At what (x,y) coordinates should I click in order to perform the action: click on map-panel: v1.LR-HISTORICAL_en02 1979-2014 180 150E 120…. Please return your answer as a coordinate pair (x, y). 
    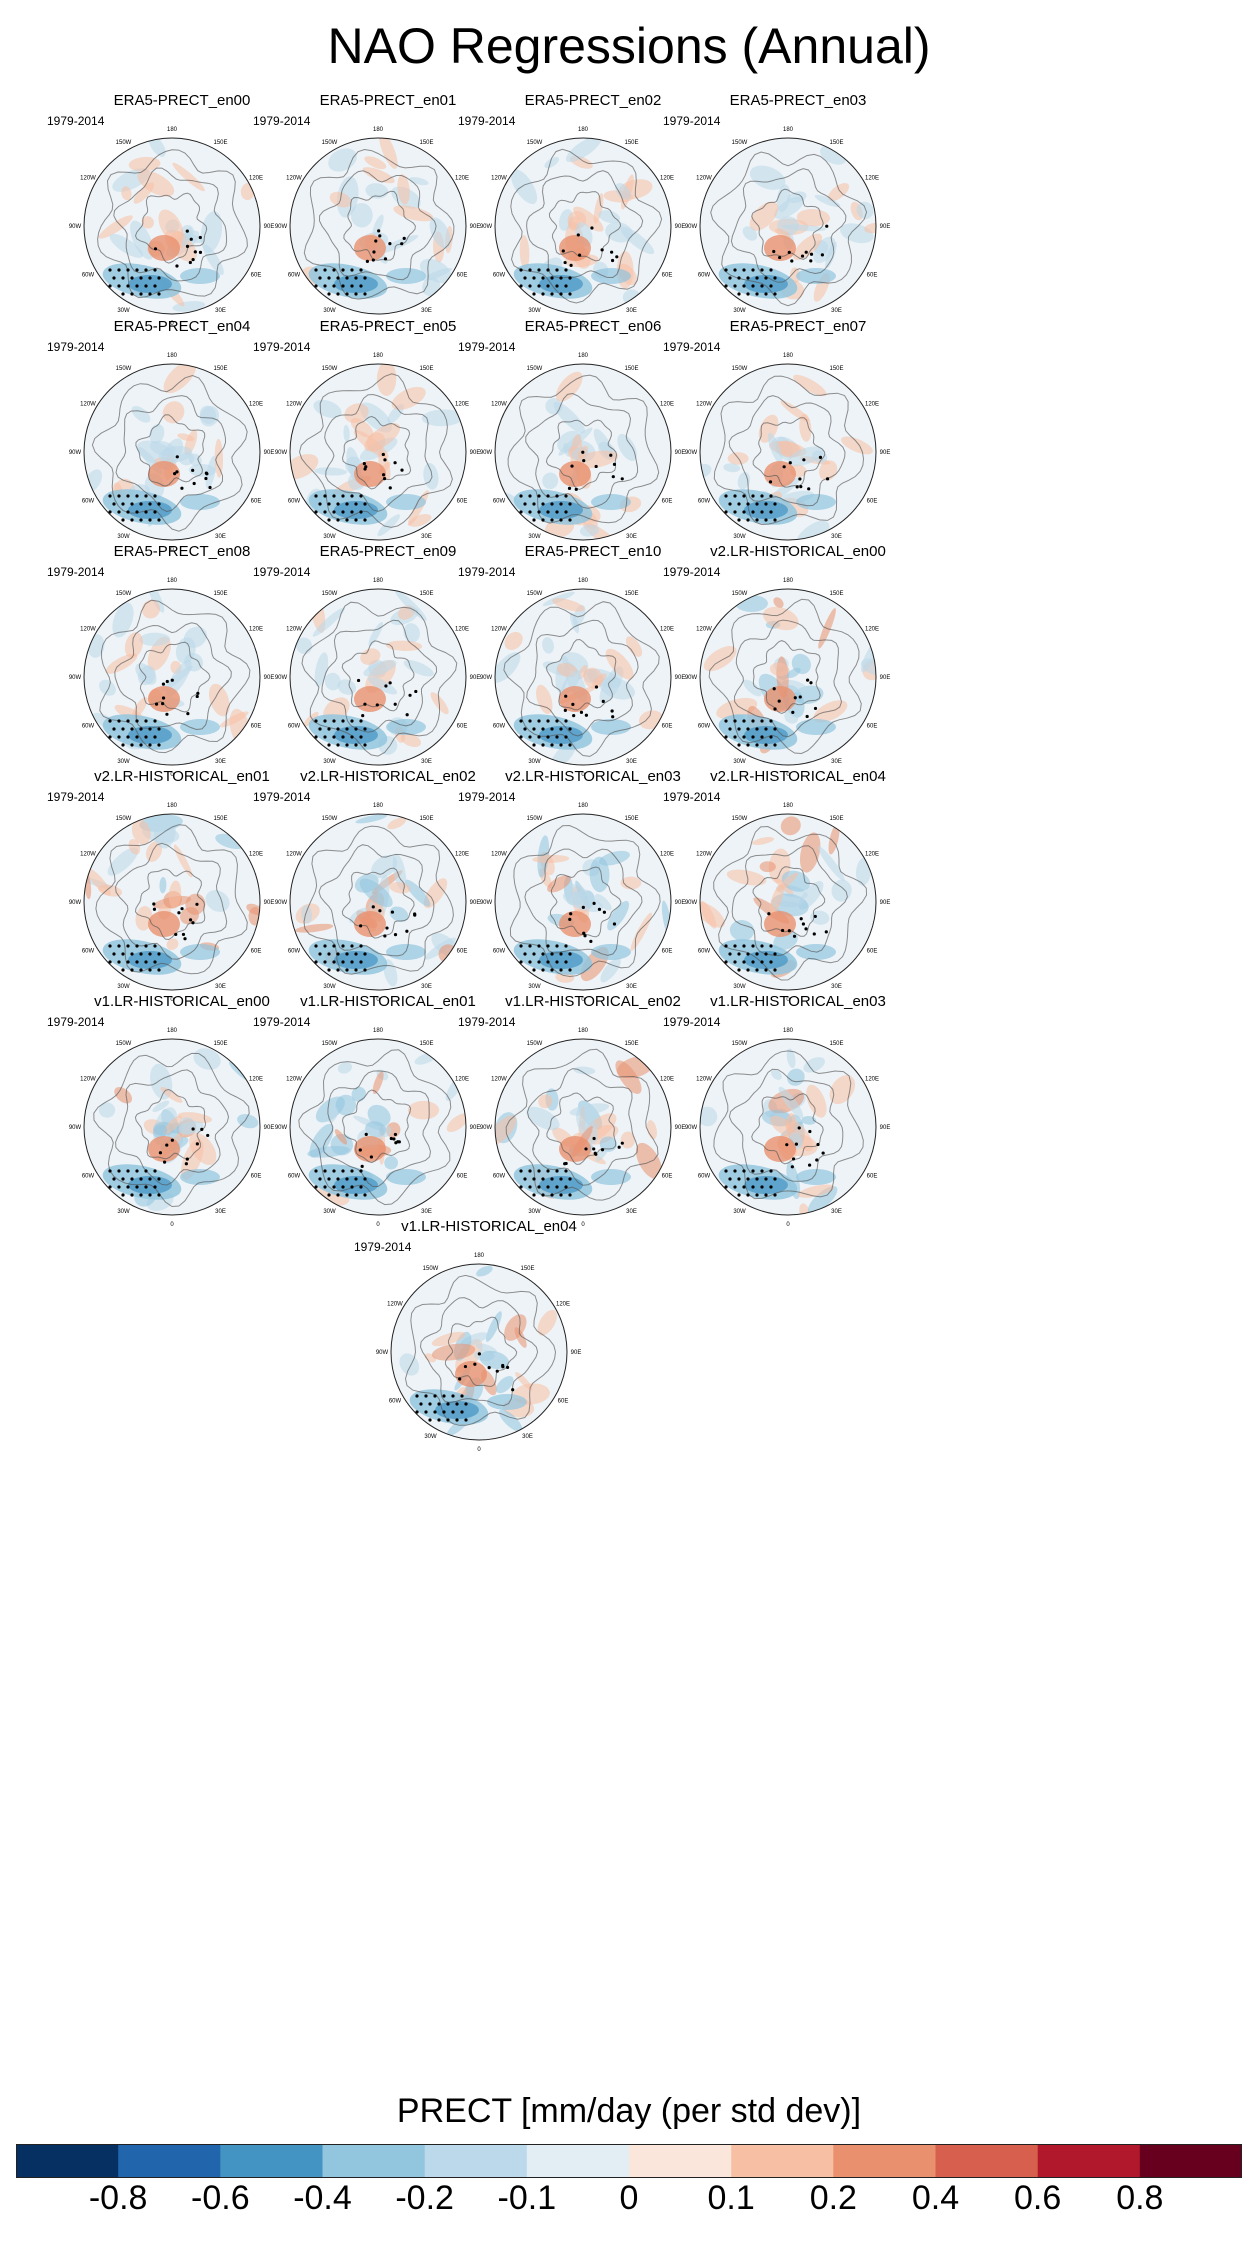
    Looking at the image, I should click on (593, 1143).